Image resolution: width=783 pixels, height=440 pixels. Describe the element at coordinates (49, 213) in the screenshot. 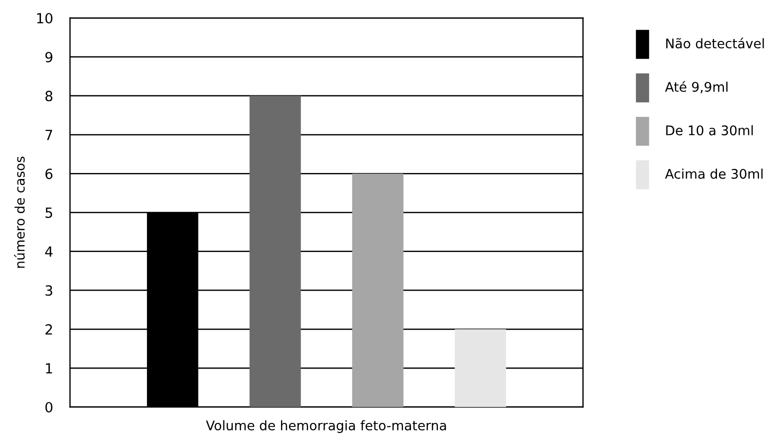

I see `y-tick-label: 5` at that location.